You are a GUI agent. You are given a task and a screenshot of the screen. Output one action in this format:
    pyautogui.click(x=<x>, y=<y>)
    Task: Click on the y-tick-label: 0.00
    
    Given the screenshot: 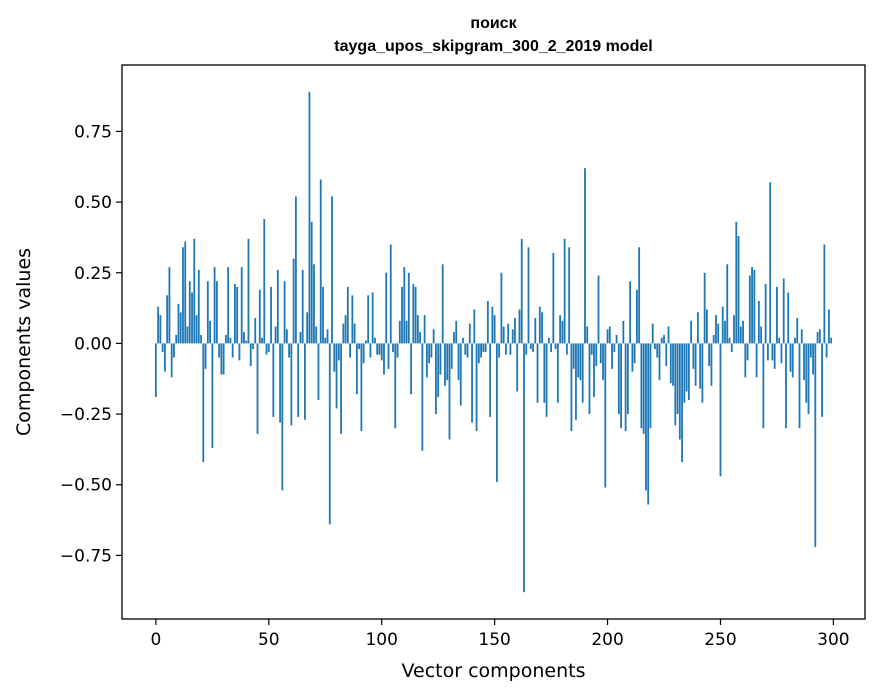 What is the action you would take?
    pyautogui.click(x=93, y=344)
    